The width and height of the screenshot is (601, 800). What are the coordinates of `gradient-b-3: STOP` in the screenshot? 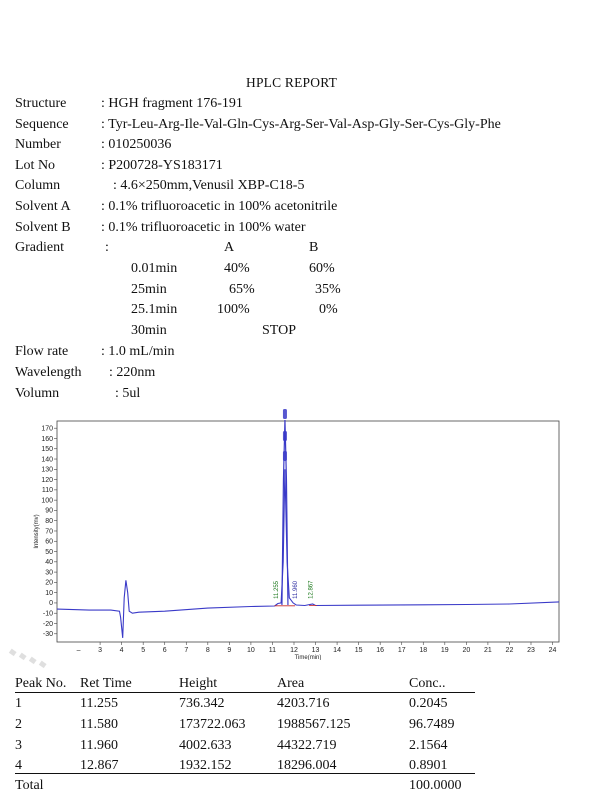 It's located at (279, 330).